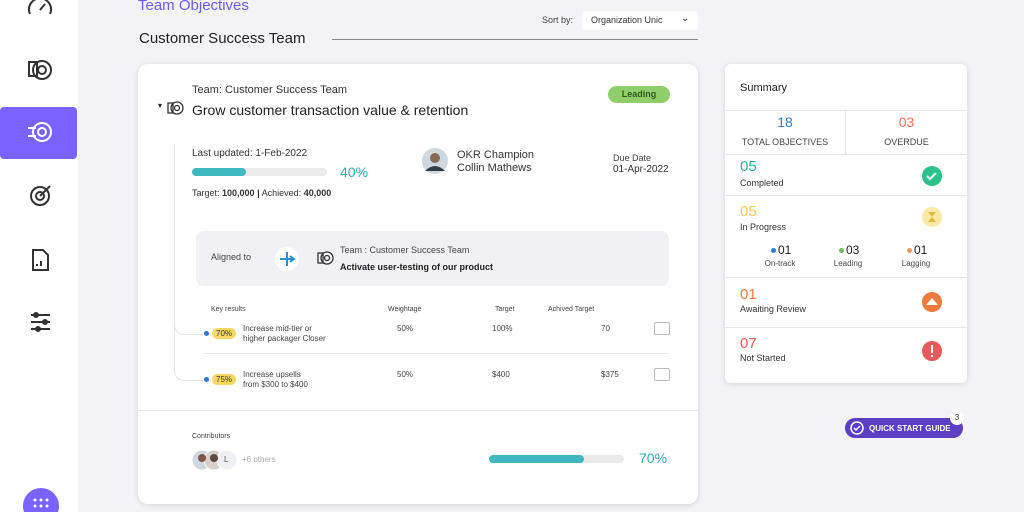  Describe the element at coordinates (231, 257) in the screenshot. I see `aligned-label: Aligned to` at that location.